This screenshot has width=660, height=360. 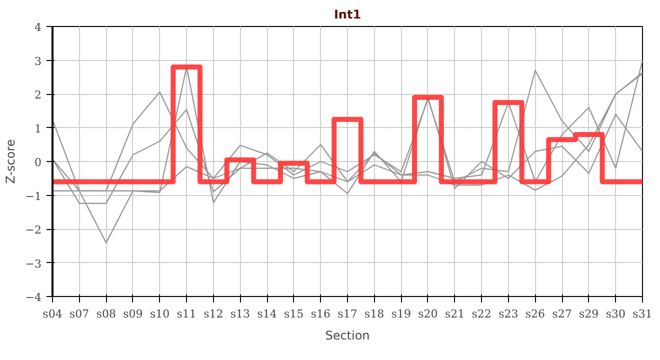 What do you see at coordinates (240, 314) in the screenshot?
I see `x-tick-label: s13` at bounding box center [240, 314].